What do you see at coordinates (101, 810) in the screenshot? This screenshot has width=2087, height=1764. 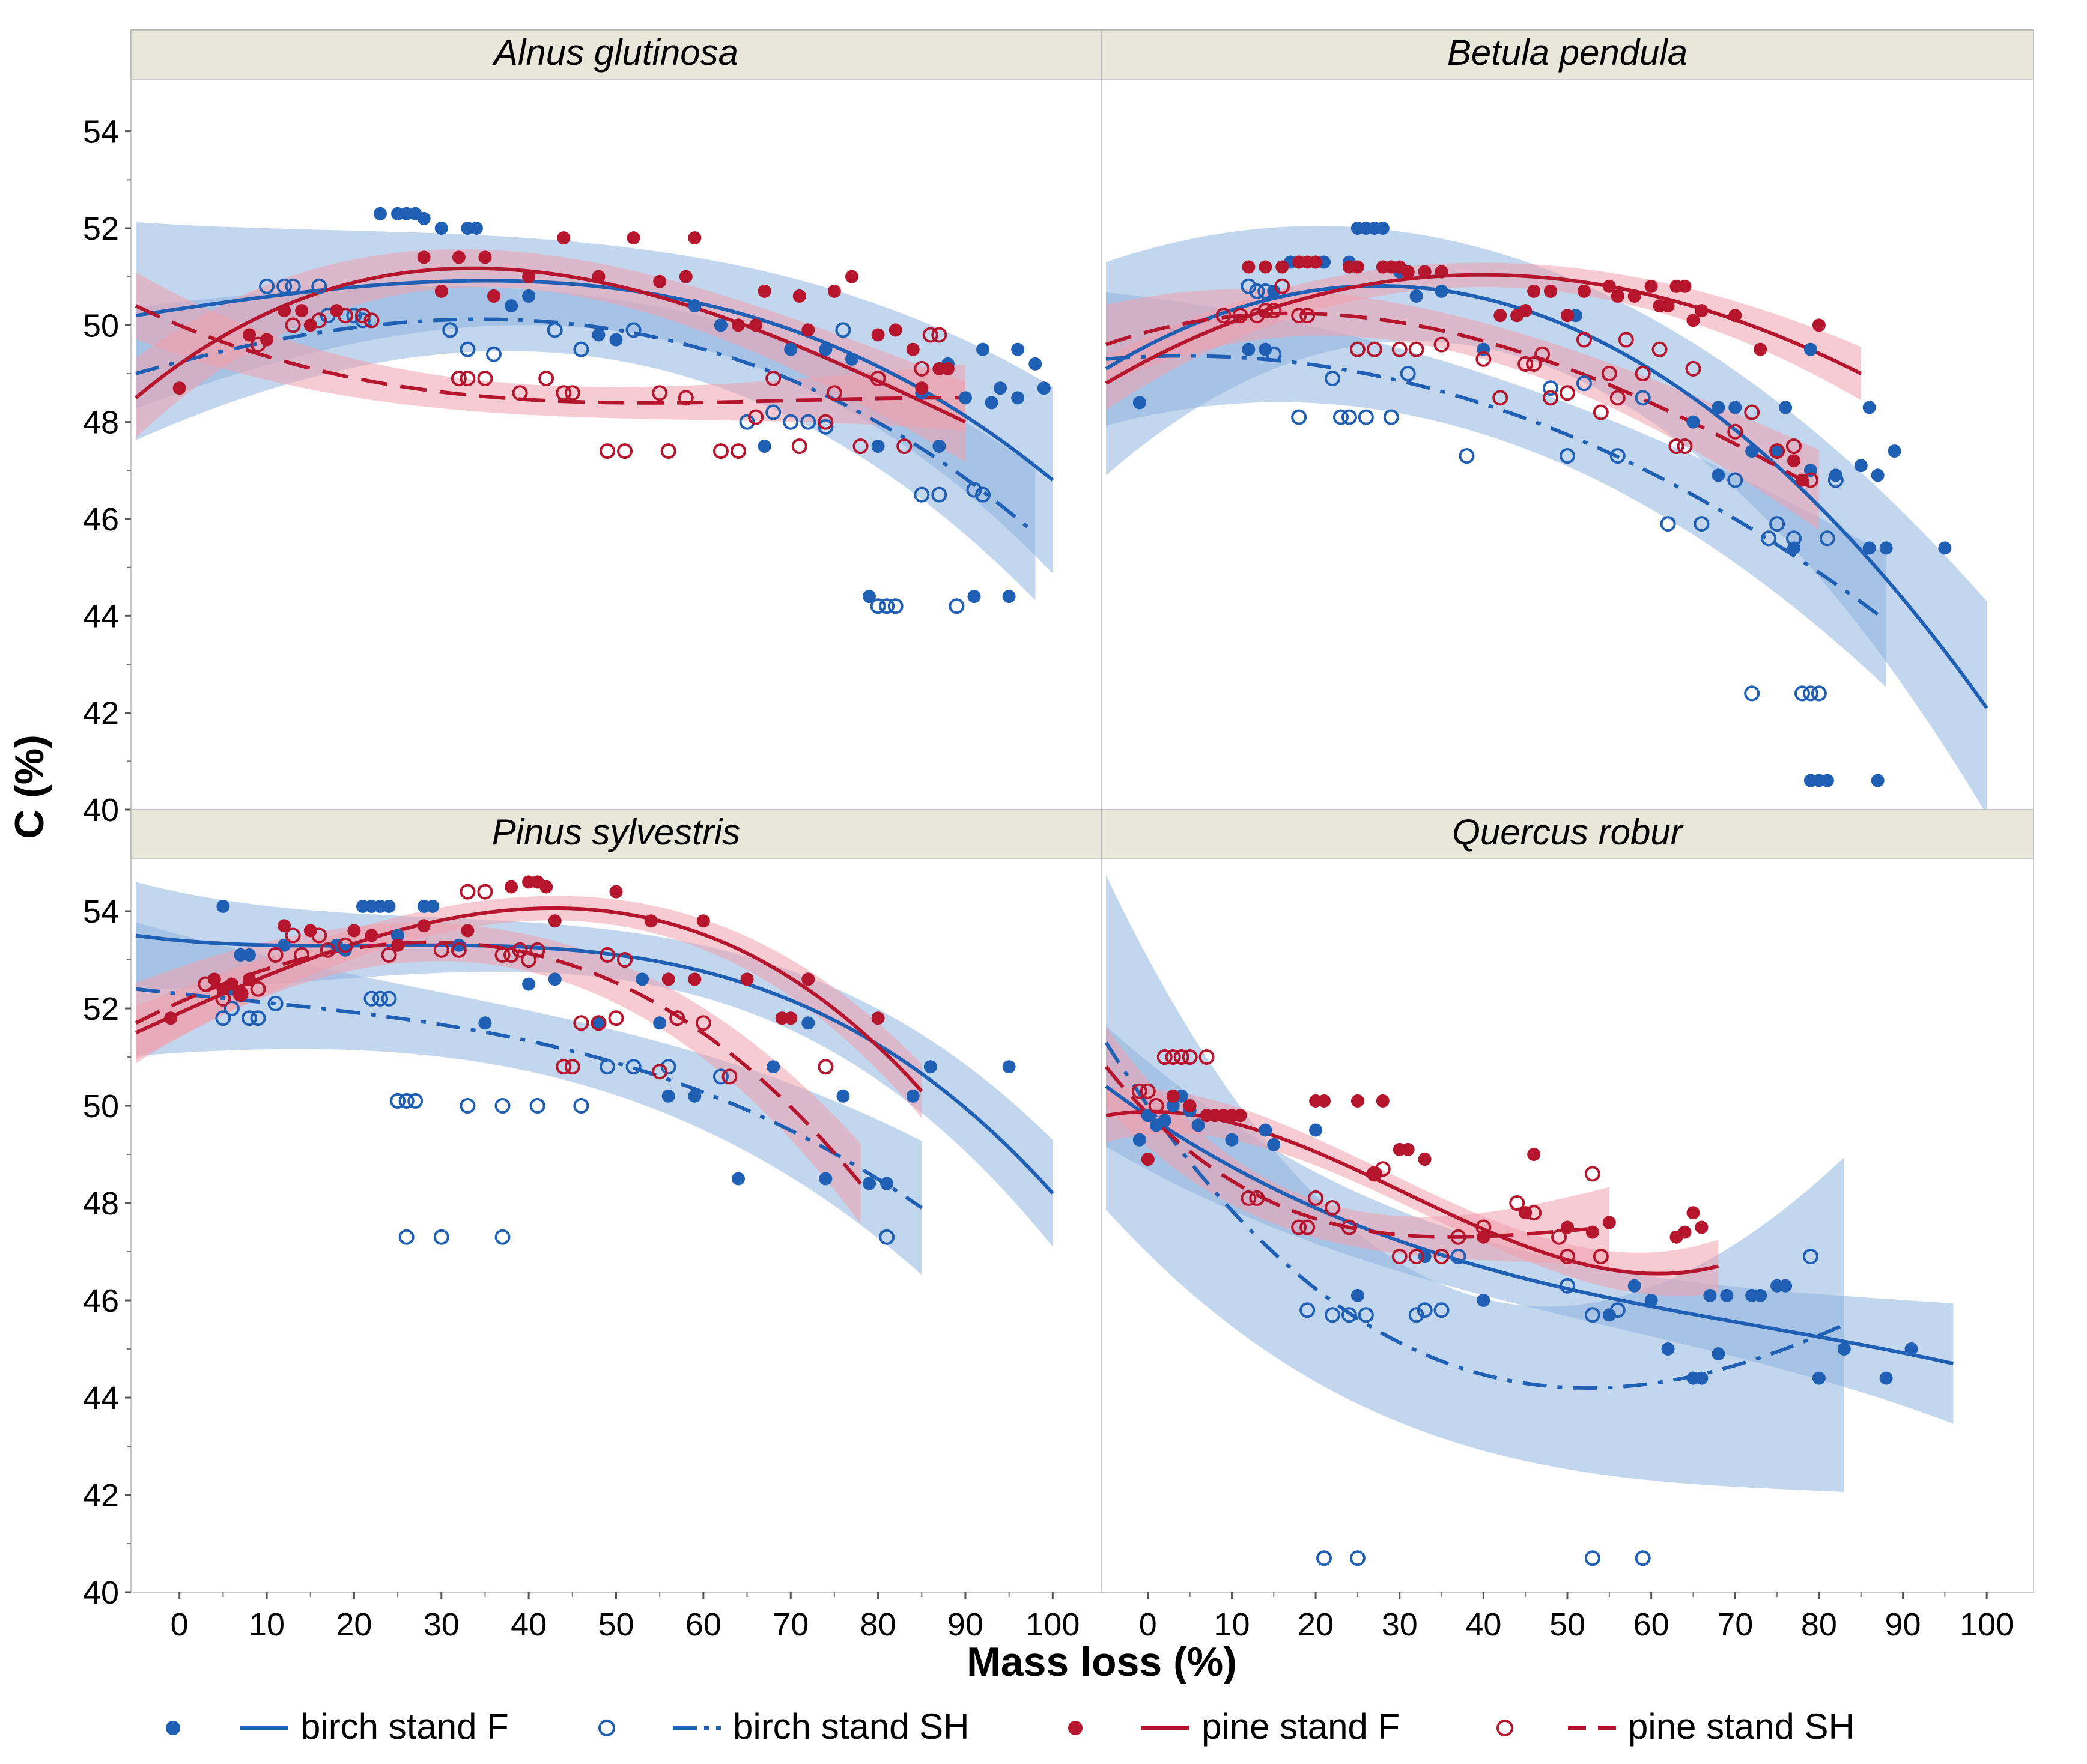 I see `y-tick-label: 40` at bounding box center [101, 810].